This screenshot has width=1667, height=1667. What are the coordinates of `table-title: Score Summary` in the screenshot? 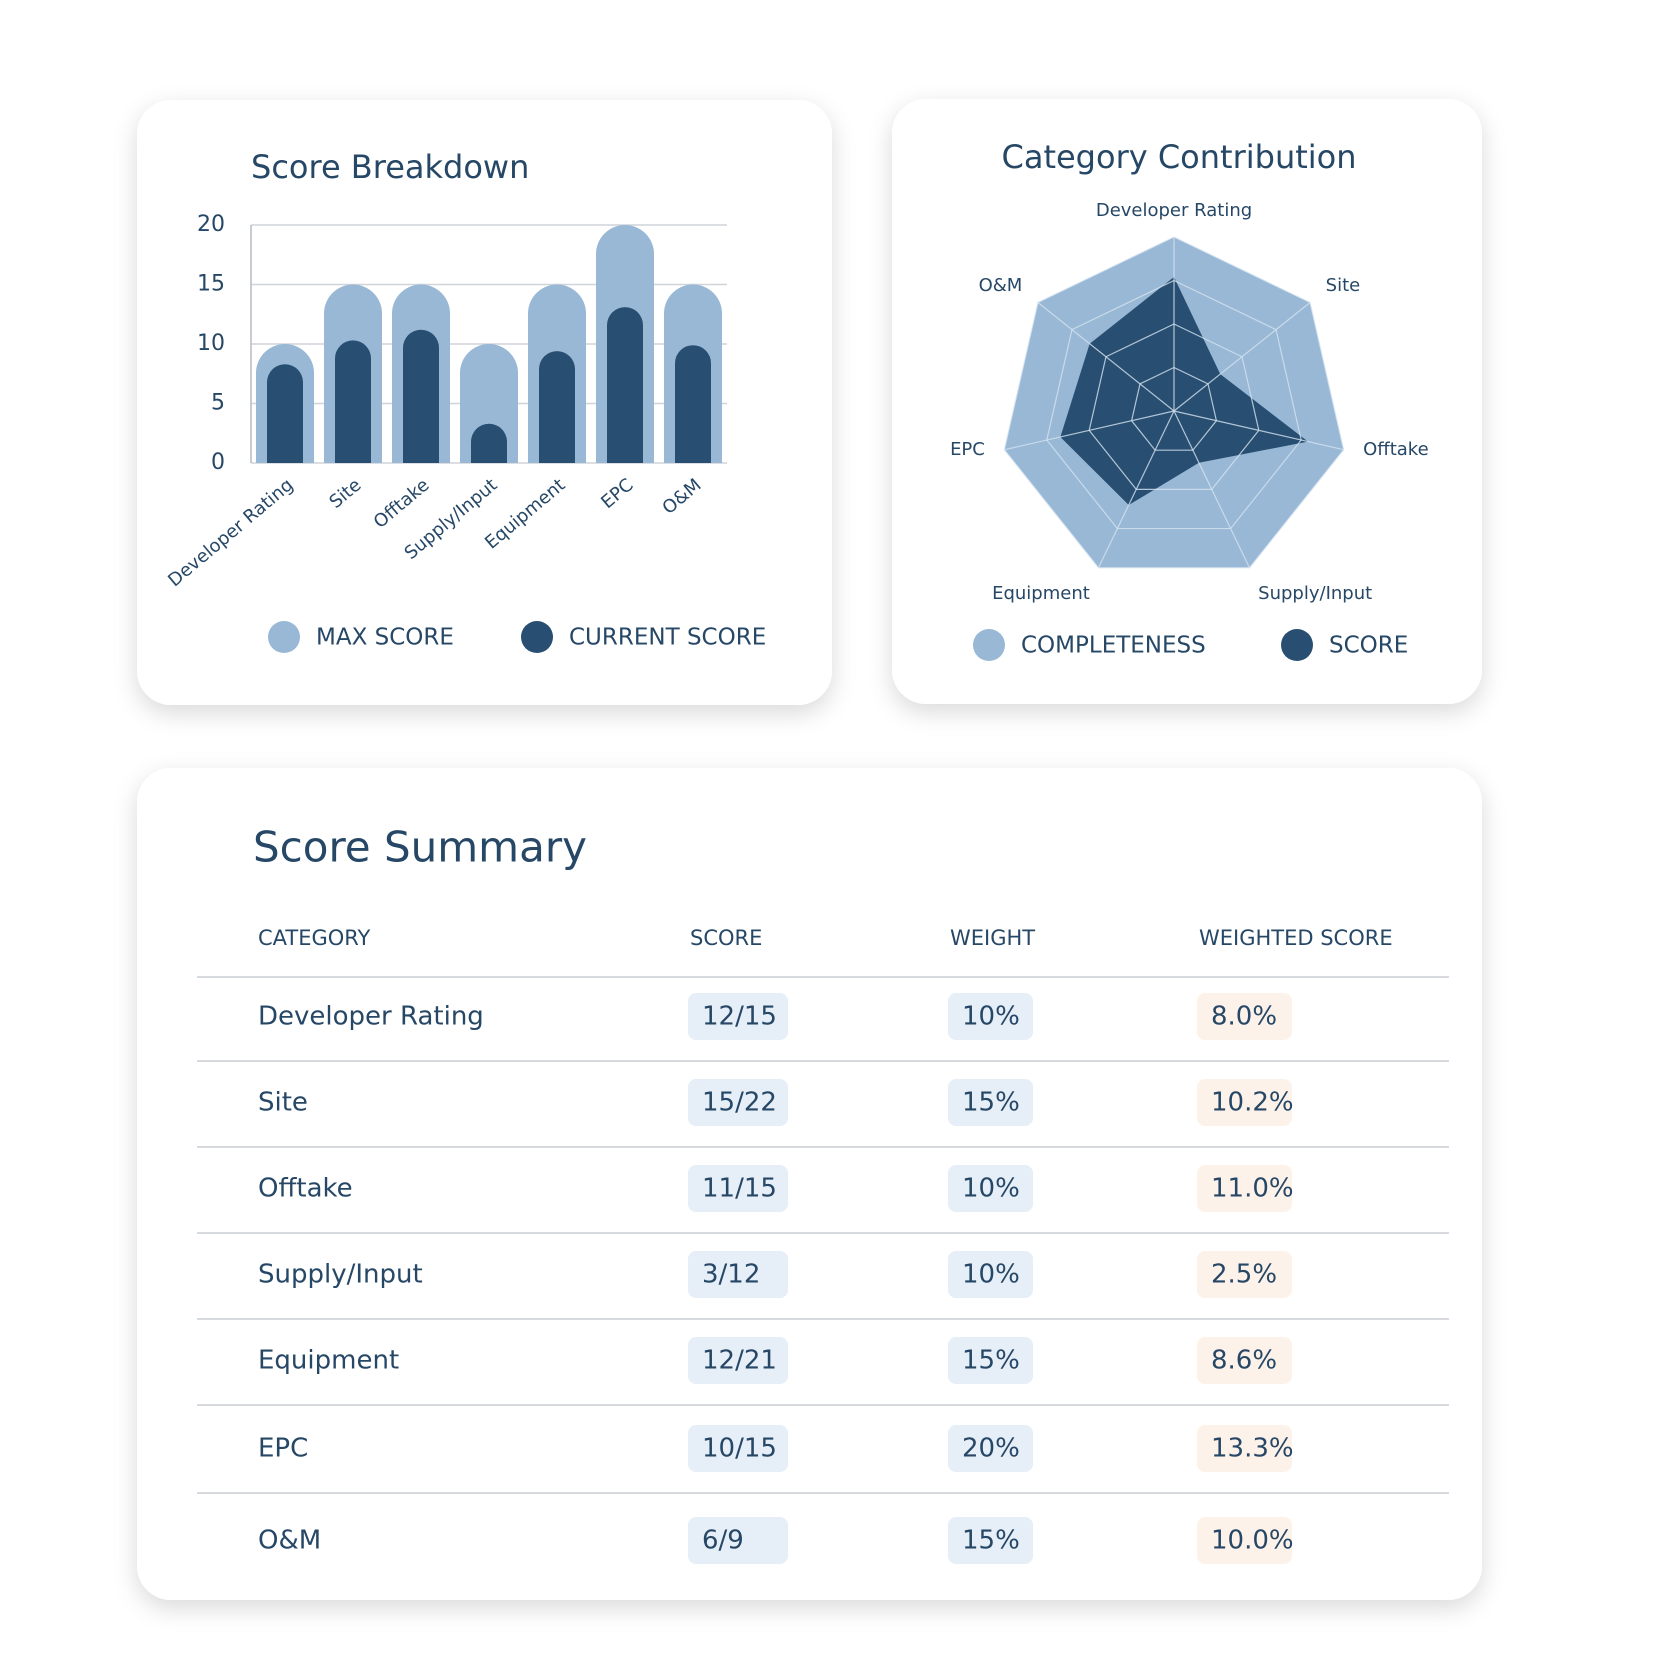 It's located at (420, 847).